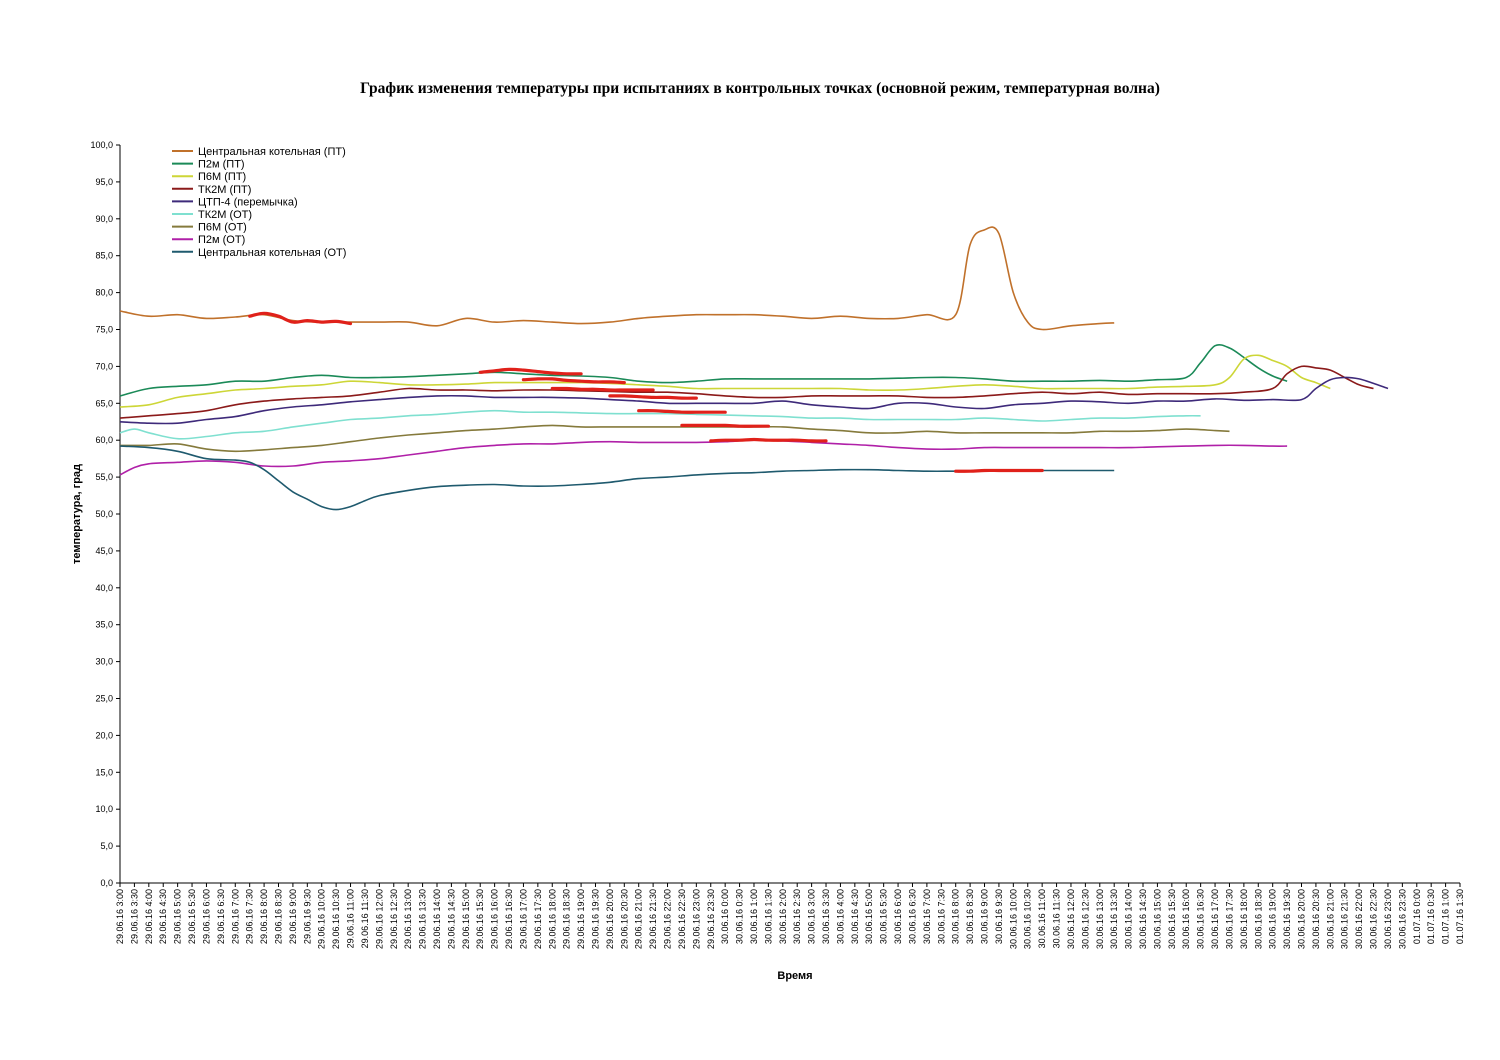 Image resolution: width=1500 pixels, height=1060 pixels. What do you see at coordinates (1244, 919) in the screenshot?
I see `x-tick-label: 30.06.16 18:00` at bounding box center [1244, 919].